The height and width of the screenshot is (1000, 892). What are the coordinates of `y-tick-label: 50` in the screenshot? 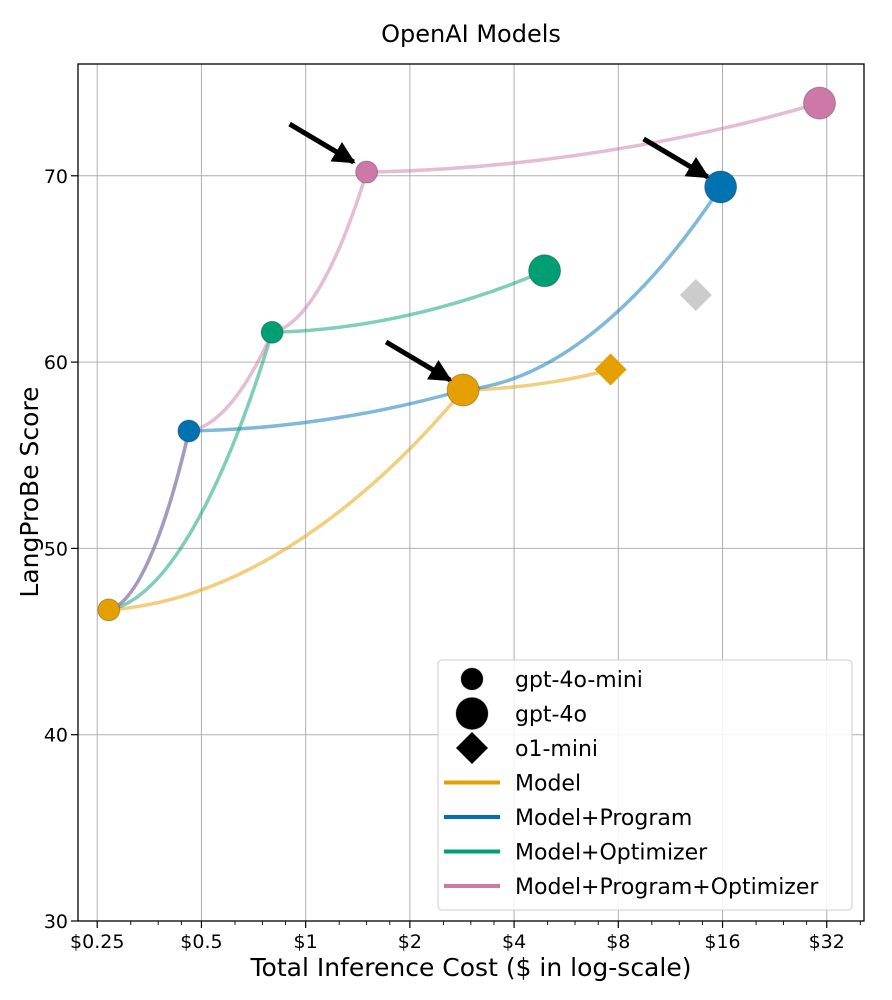 It's located at (56, 549).